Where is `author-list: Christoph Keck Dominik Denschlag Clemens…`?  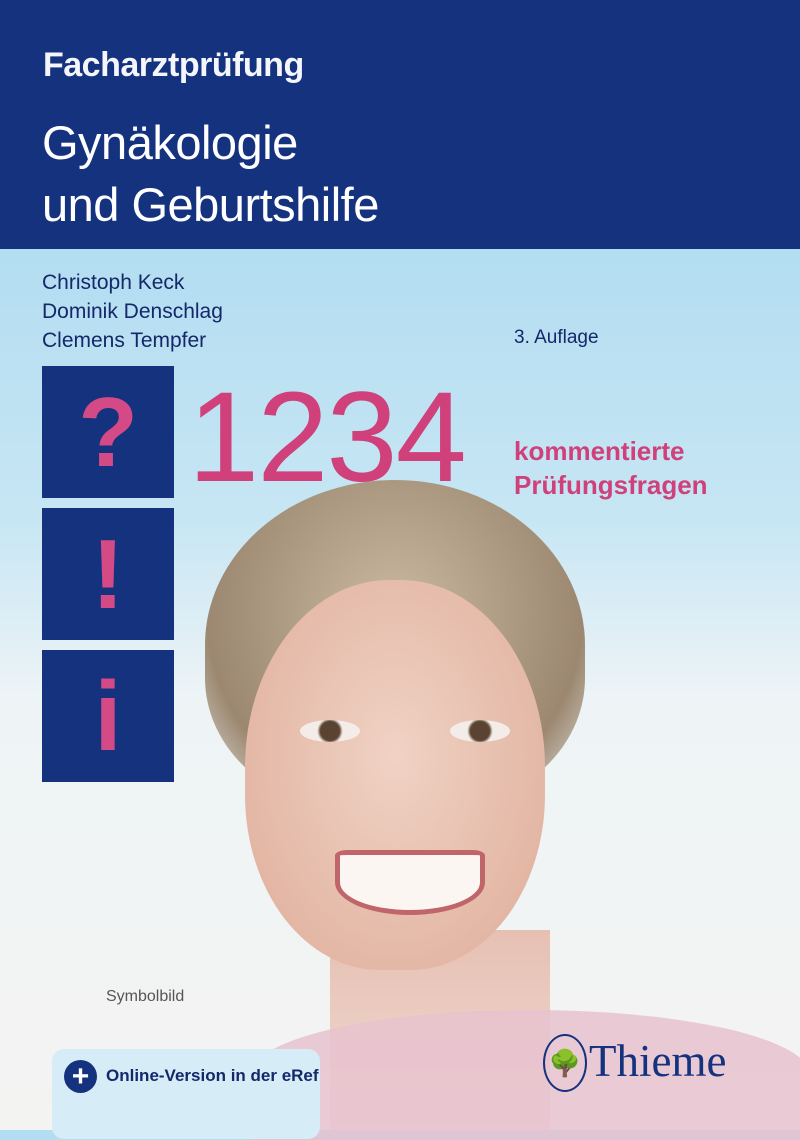
author-list: Christoph Keck Dominik Denschlag Clemens… is located at coordinates (132, 311).